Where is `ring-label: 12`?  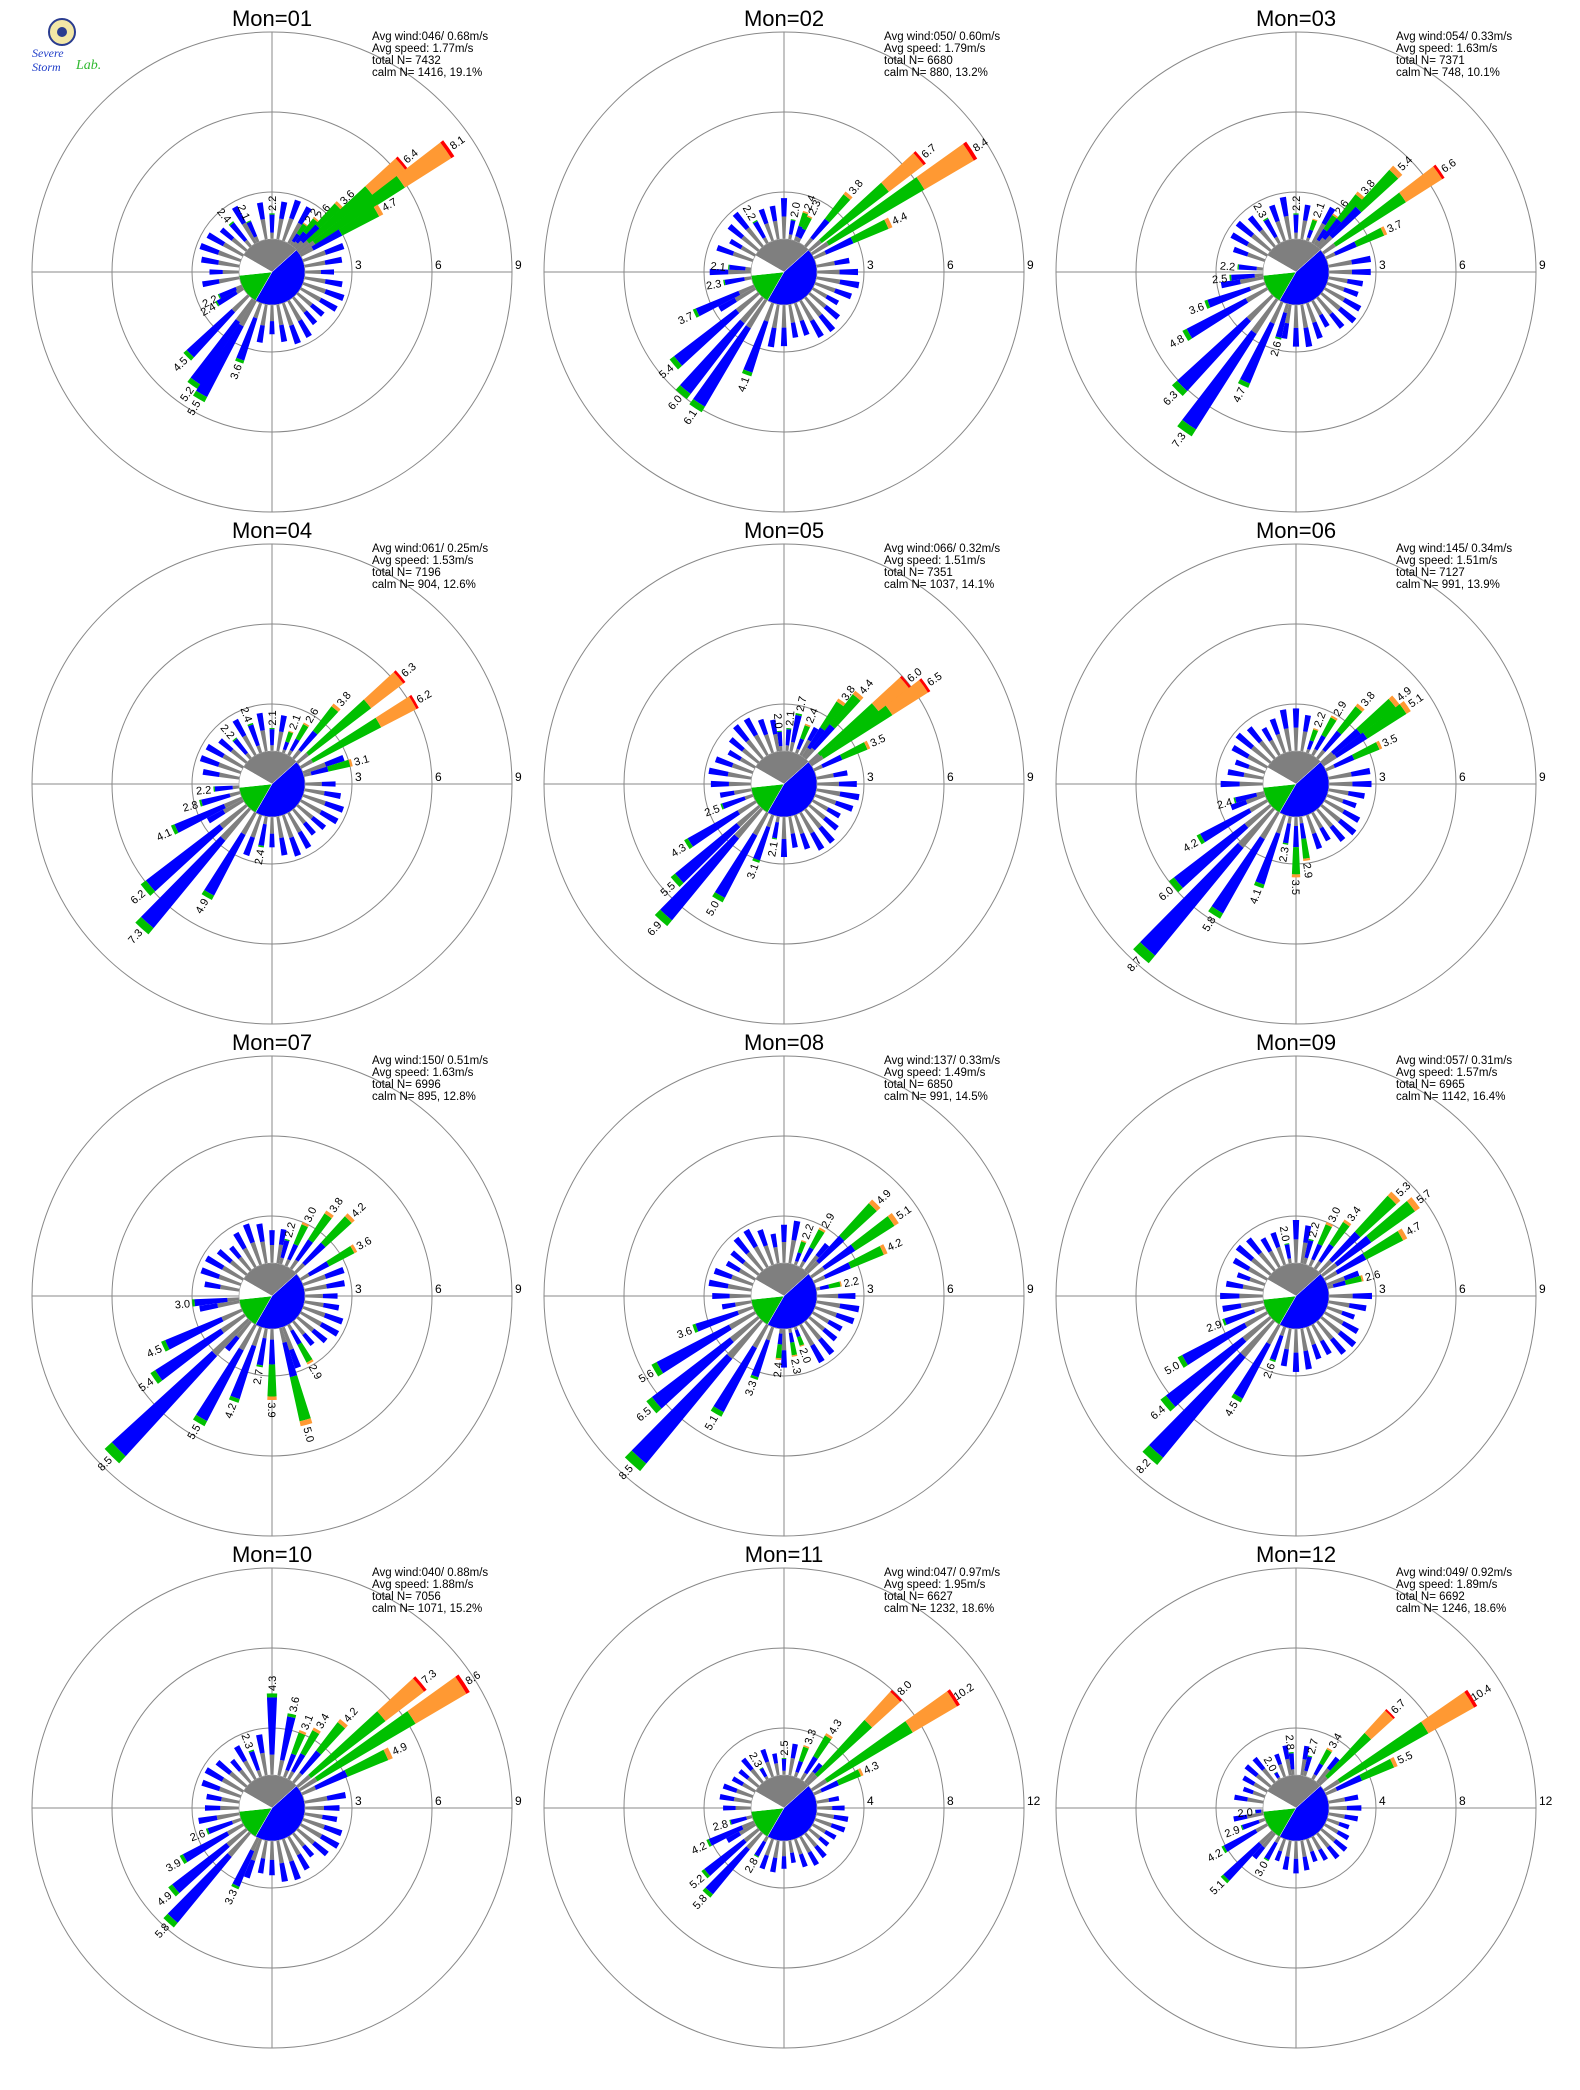
ring-label: 12 is located at coordinates (1034, 1801).